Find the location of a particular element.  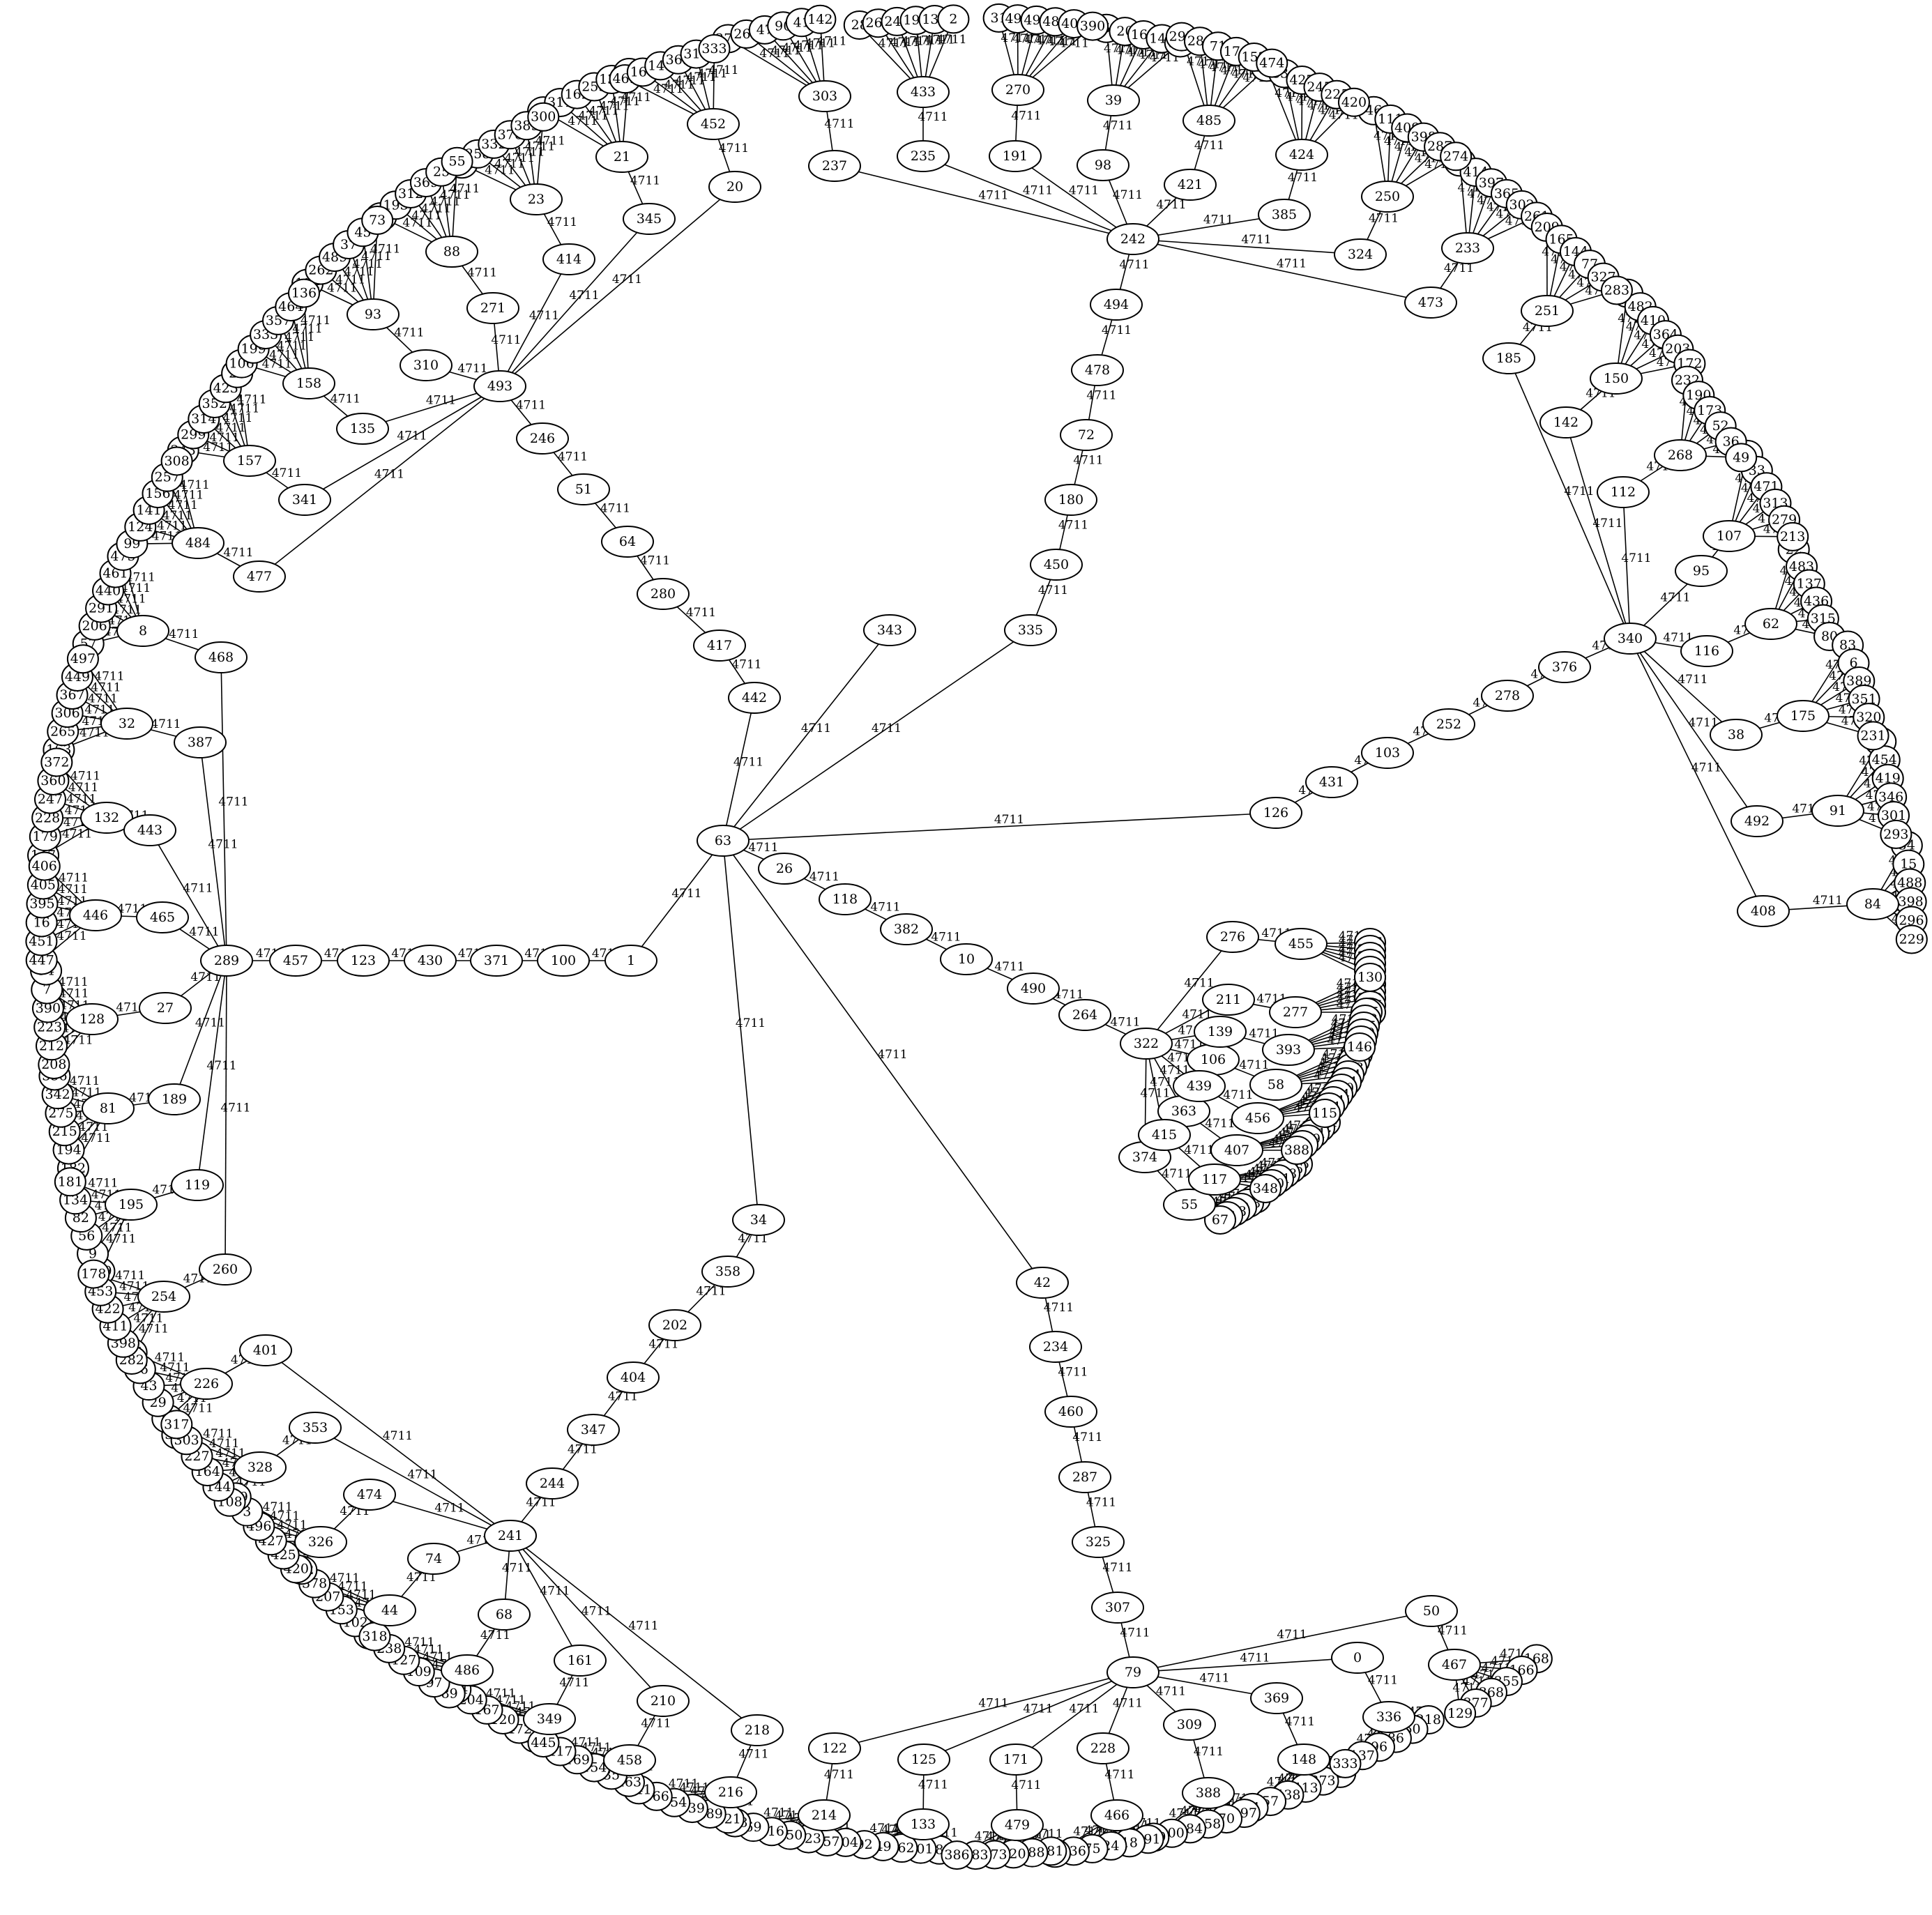

edge-weight-328-227: 4711 is located at coordinates (230, 1453).